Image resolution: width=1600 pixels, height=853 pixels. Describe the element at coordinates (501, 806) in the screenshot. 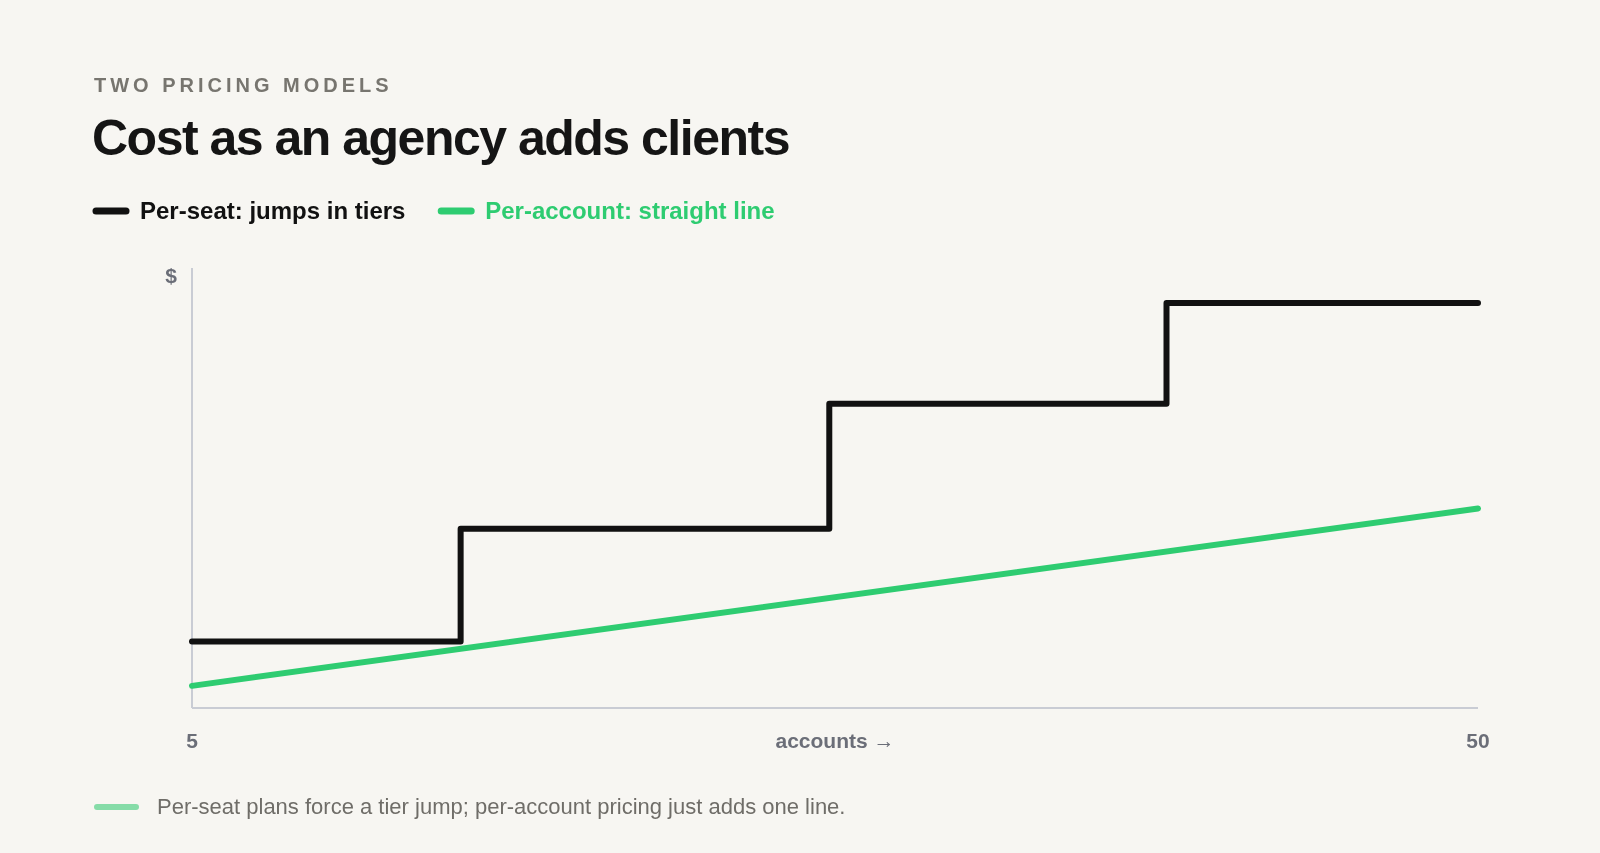

I see `text: Per-seat plans force a tier jump; per-account pricing just adds one line.` at that location.